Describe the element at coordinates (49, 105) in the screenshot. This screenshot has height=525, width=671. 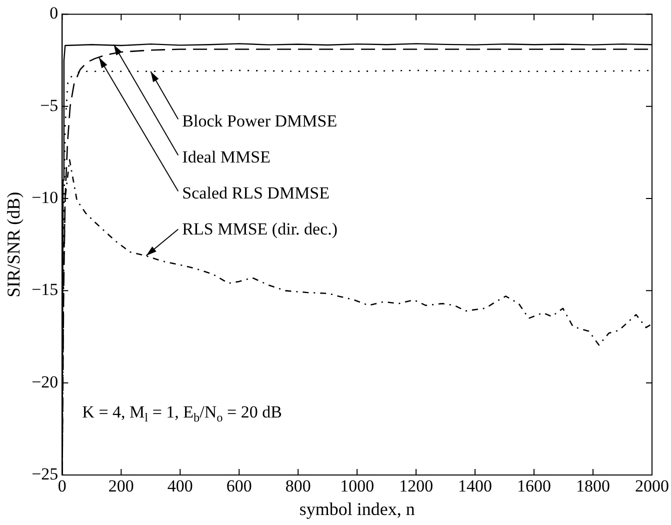
I see `y-tick-label: −5` at that location.